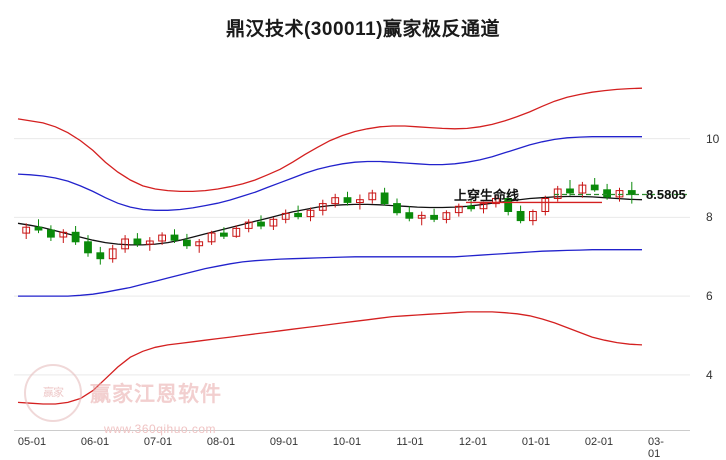 The height and width of the screenshot is (460, 726). What do you see at coordinates (362, 29) in the screenshot?
I see `chart-title: 鼎汉技术(300011)赢家极反通道` at bounding box center [362, 29].